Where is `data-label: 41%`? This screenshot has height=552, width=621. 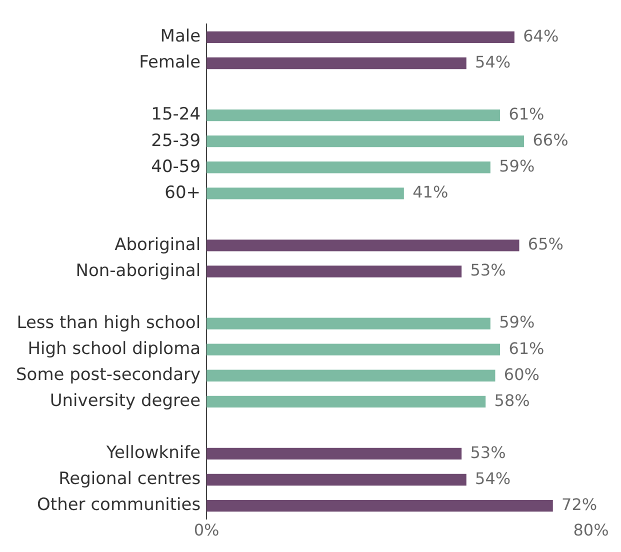 data-label: 41% is located at coordinates (430, 192).